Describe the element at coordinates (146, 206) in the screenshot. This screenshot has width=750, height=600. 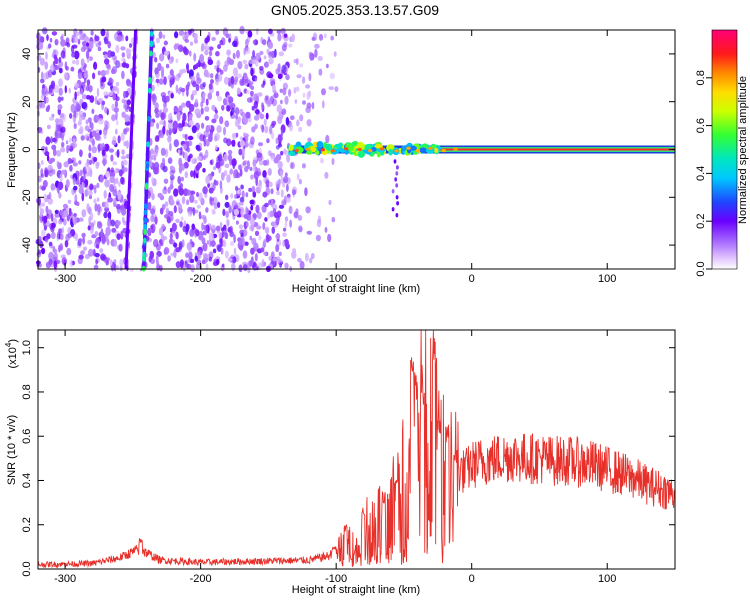
I see `streak-highlight` at that location.